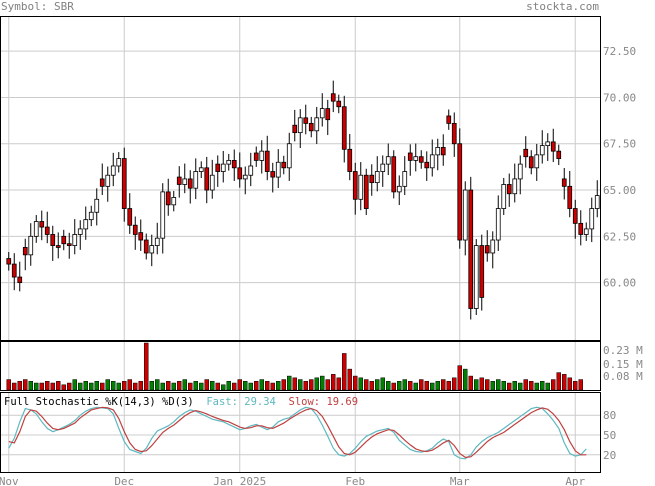 Image resolution: width=655 pixels, height=486 pixels. Describe the element at coordinates (619, 283) in the screenshot. I see `price-tick-label: 60.00` at that location.